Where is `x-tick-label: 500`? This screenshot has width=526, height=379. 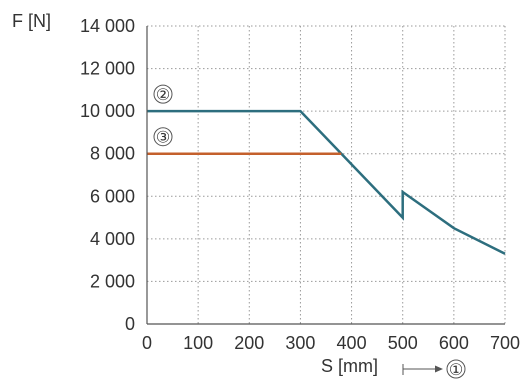
x-tick-label: 500 is located at coordinates (403, 343).